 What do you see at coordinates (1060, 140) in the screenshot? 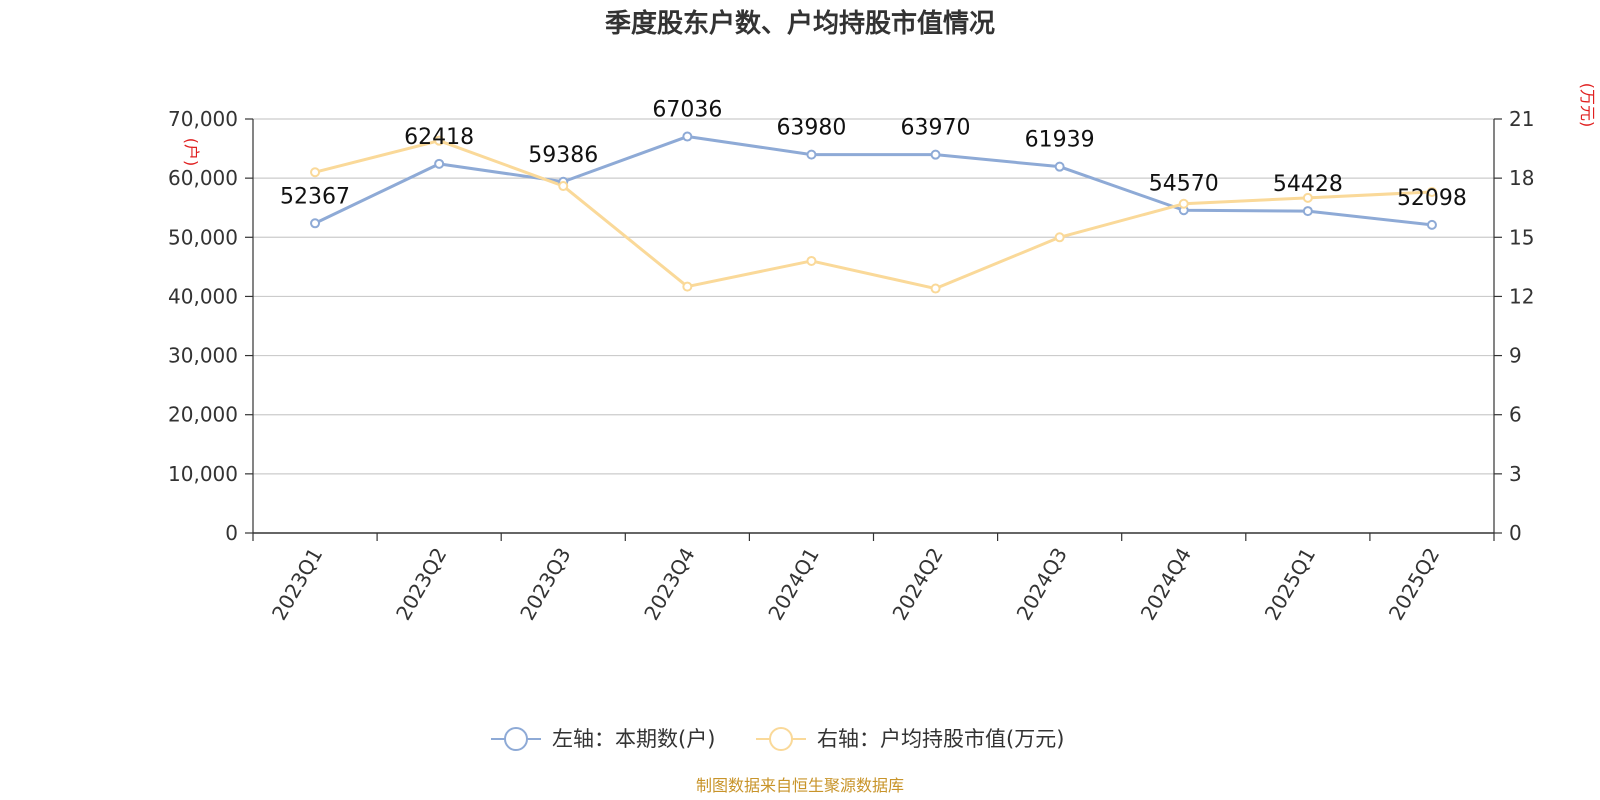
I see `data-label: 61939` at bounding box center [1060, 140].